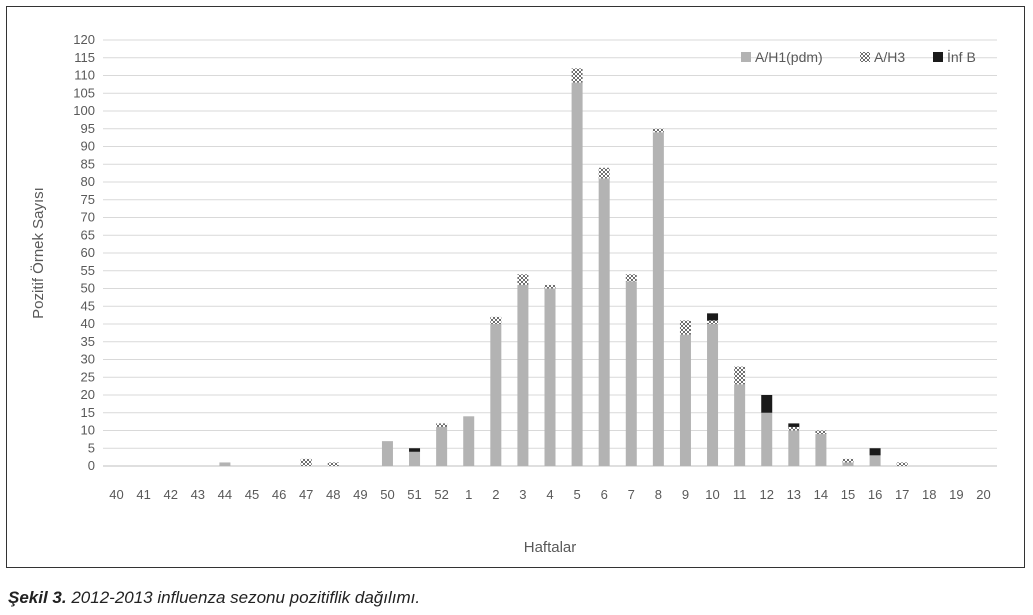  Describe the element at coordinates (88, 288) in the screenshot. I see `y-tick-label: 50` at that location.